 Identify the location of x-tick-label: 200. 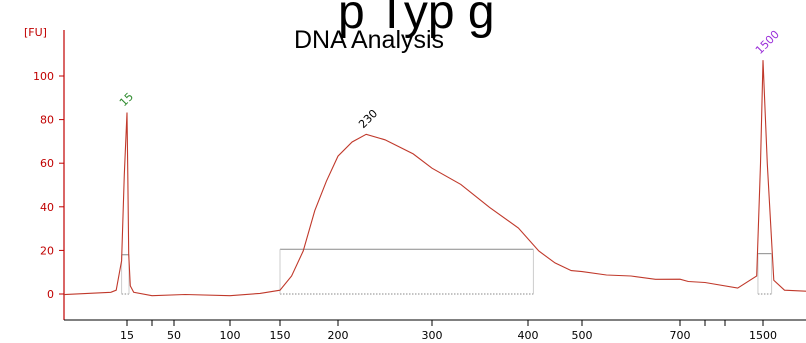
(338, 335).